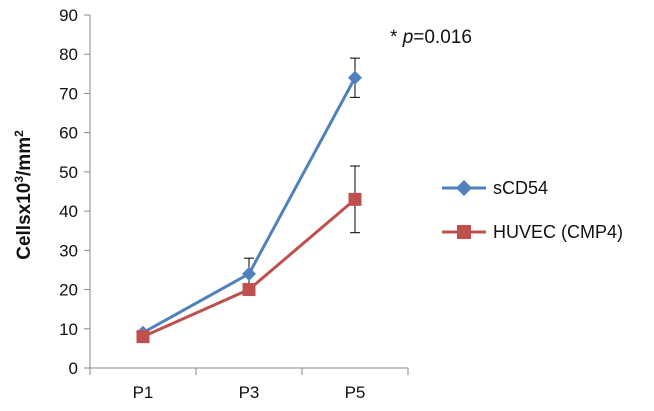  Describe the element at coordinates (431, 37) in the screenshot. I see `p-value-annotation: * p=0.016` at that location.